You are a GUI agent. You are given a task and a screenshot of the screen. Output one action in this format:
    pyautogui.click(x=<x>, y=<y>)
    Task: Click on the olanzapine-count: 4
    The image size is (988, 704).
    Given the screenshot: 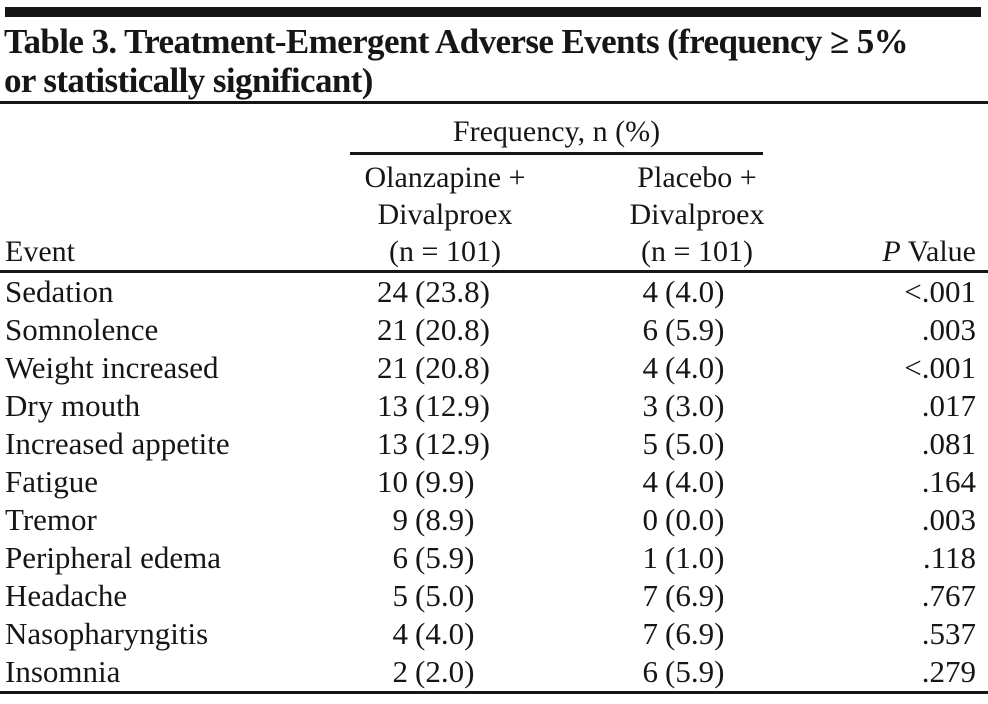 What is the action you would take?
    pyautogui.click(x=400, y=633)
    